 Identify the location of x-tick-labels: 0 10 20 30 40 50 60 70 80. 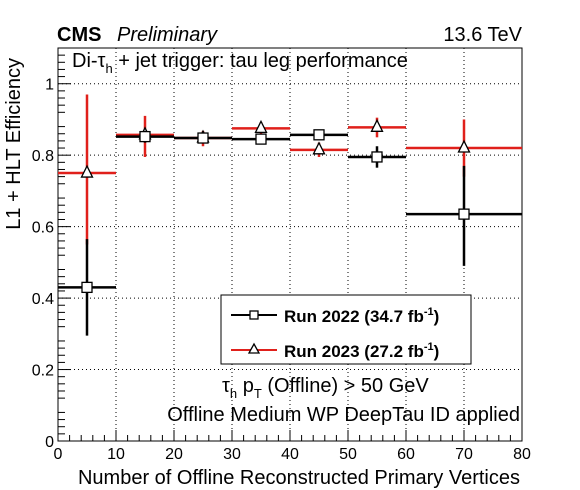
(292, 454).